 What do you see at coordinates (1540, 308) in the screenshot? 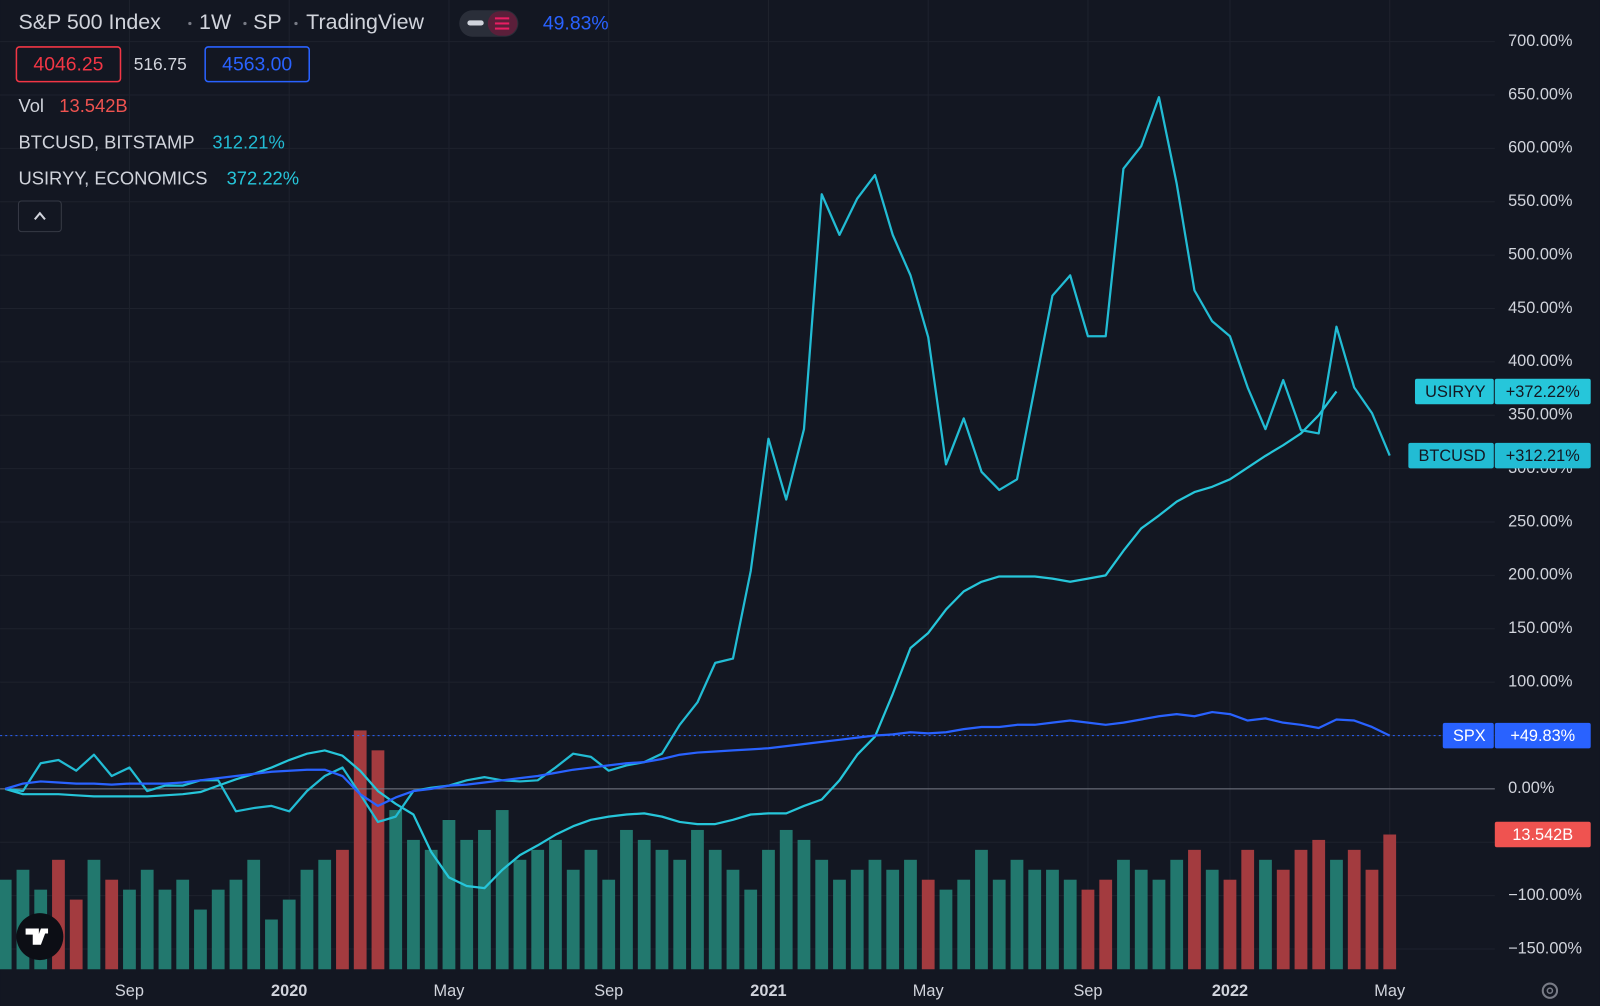
I see `y-tick-label: 450.00%` at bounding box center [1540, 308].